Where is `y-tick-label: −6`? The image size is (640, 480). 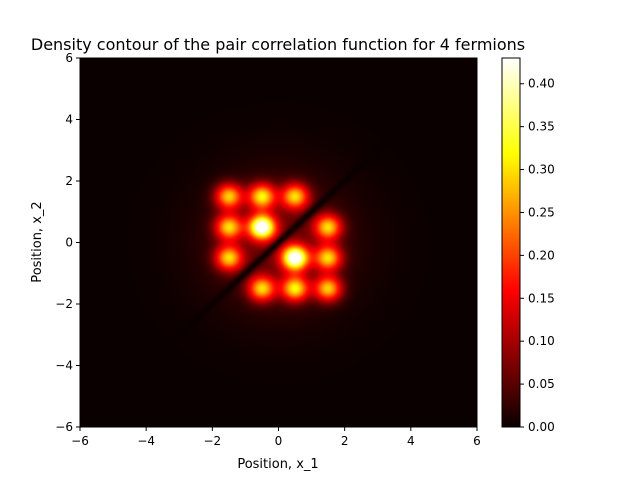
y-tick-label: −6 is located at coordinates (64, 427).